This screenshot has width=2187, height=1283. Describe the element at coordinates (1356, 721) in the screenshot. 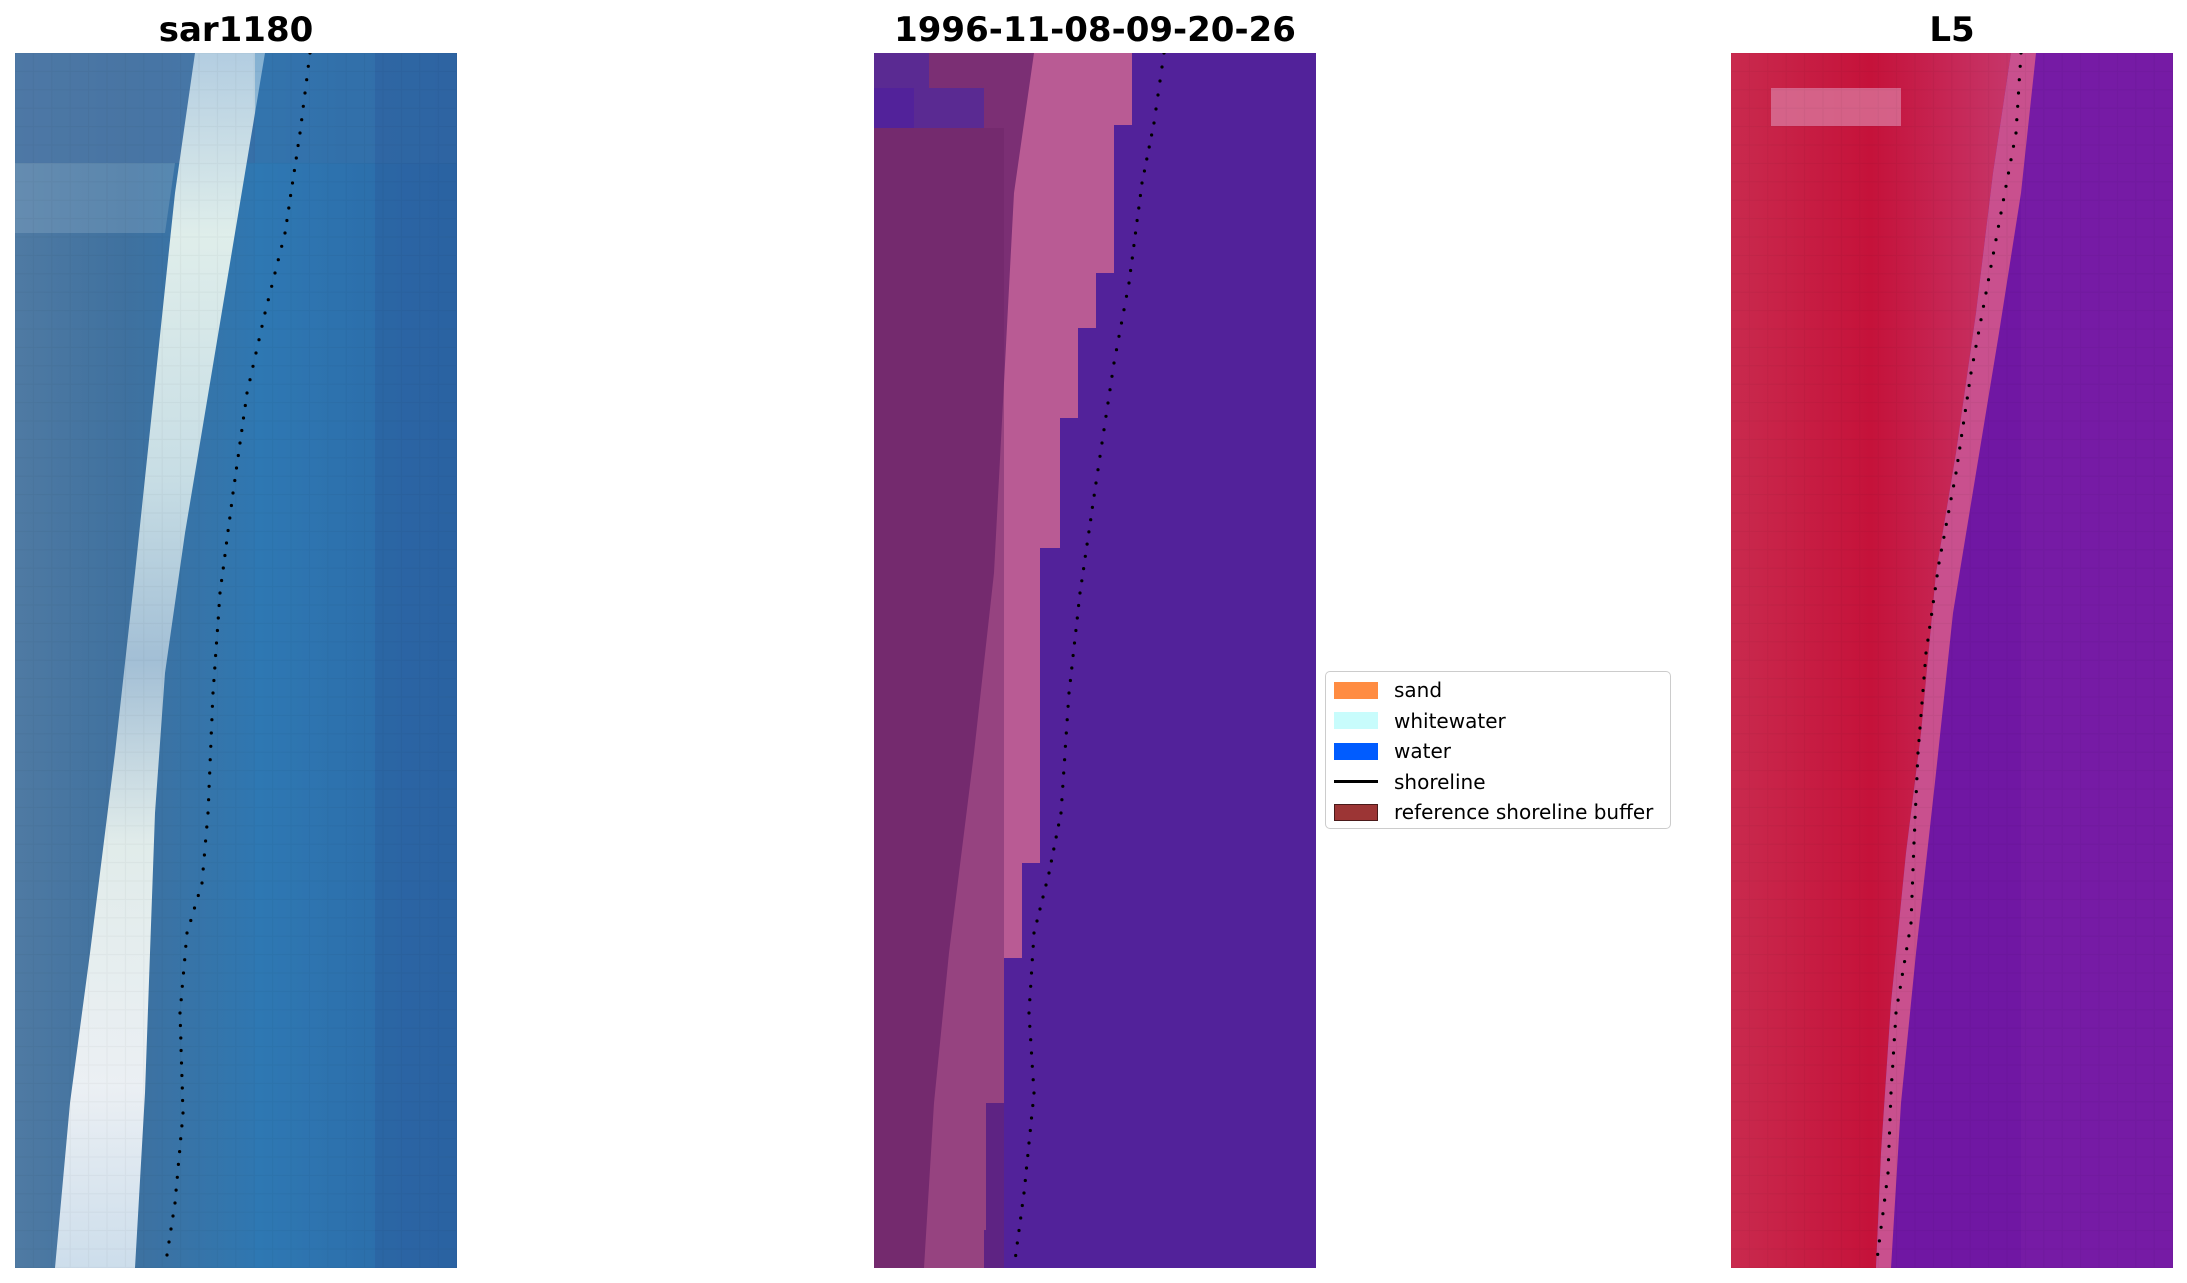

I see `whitewater-swatch` at that location.